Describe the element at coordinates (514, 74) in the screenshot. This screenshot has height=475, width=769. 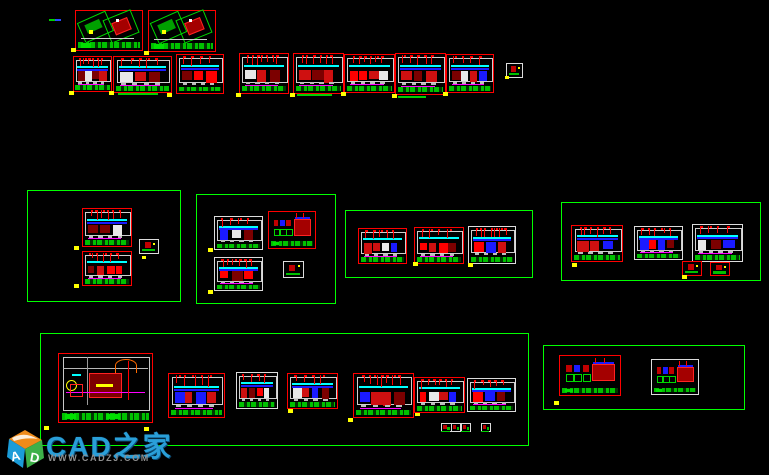
I see `thumb-green-bit` at that location.